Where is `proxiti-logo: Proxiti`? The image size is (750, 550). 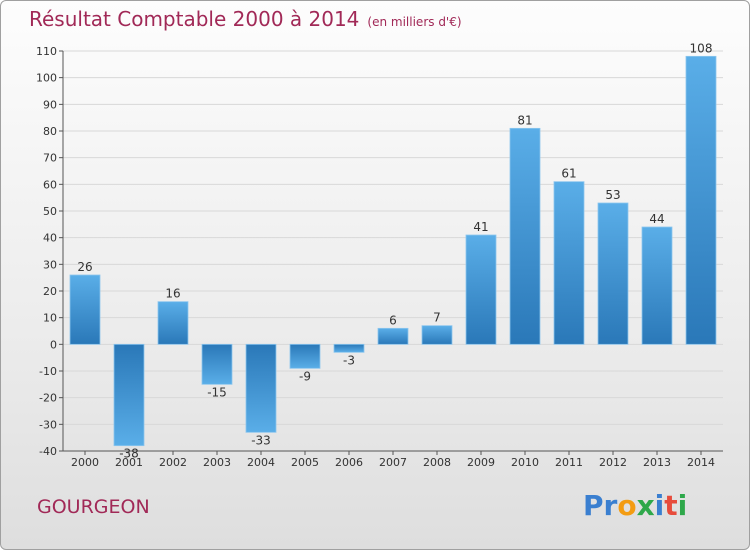
proxiti-logo: Proxiti is located at coordinates (635, 505).